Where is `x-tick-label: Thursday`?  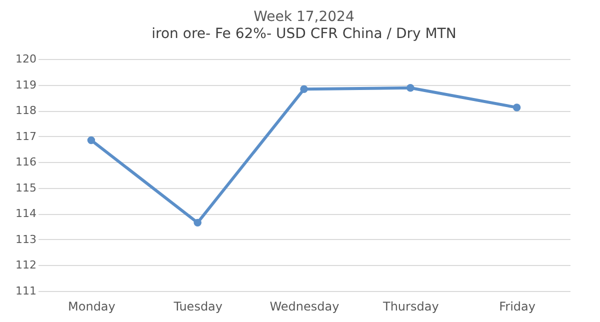 x-tick-label: Thursday is located at coordinates (410, 307).